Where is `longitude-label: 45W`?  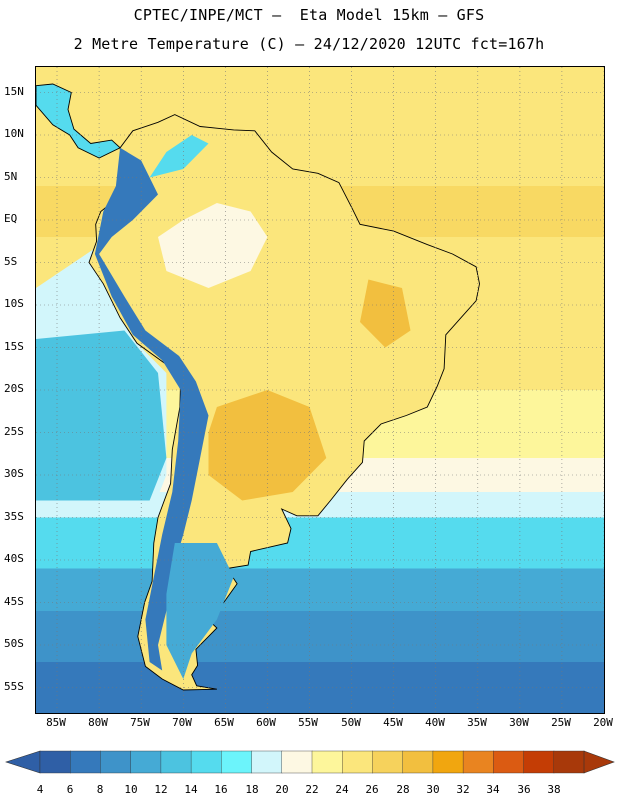
longitude-label: 45W is located at coordinates (393, 722).